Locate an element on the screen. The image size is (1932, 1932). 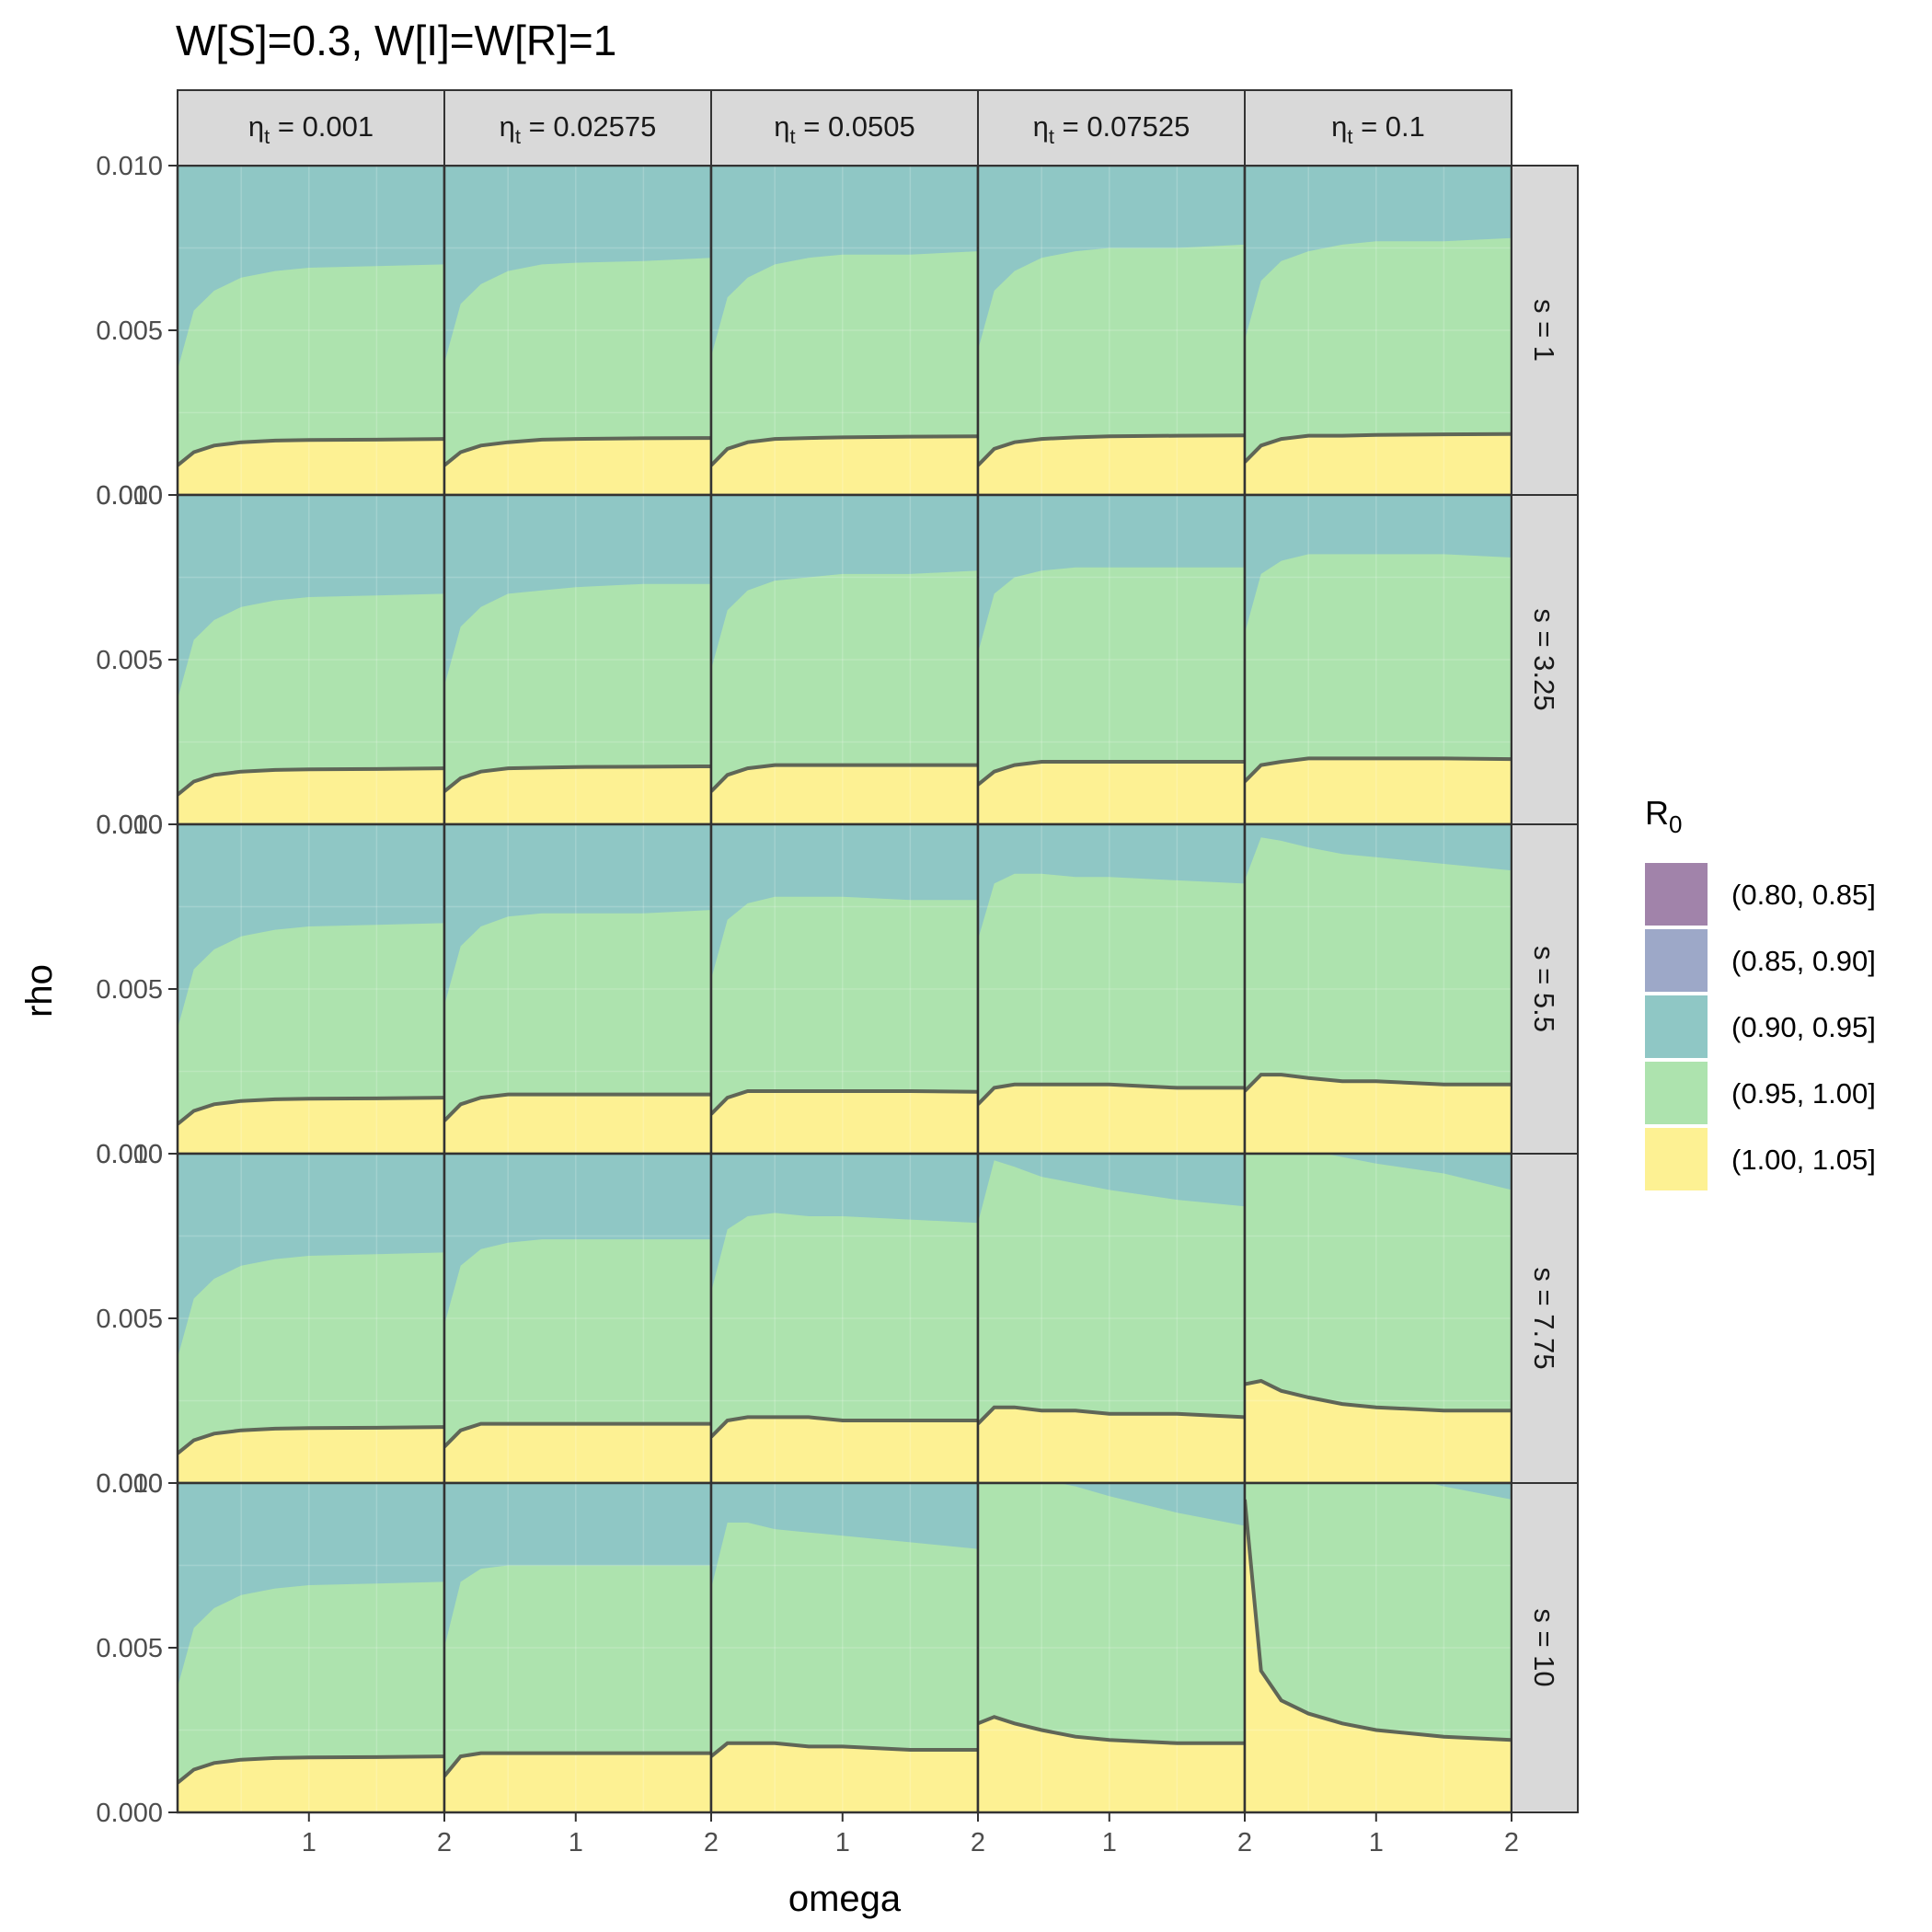
column-strip-label: ηt = 0.1 is located at coordinates (1378, 129).